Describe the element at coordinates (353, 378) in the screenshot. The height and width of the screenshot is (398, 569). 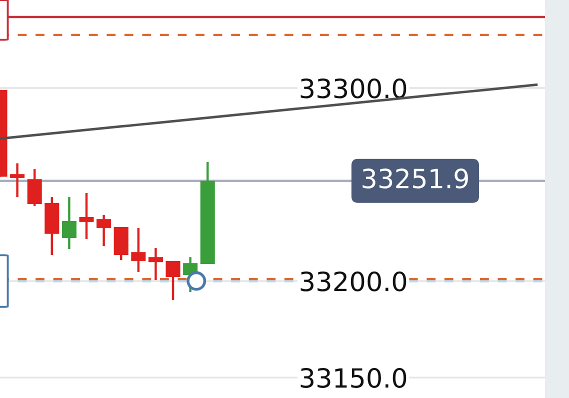
I see `y-tick-label: 33150.0` at that location.